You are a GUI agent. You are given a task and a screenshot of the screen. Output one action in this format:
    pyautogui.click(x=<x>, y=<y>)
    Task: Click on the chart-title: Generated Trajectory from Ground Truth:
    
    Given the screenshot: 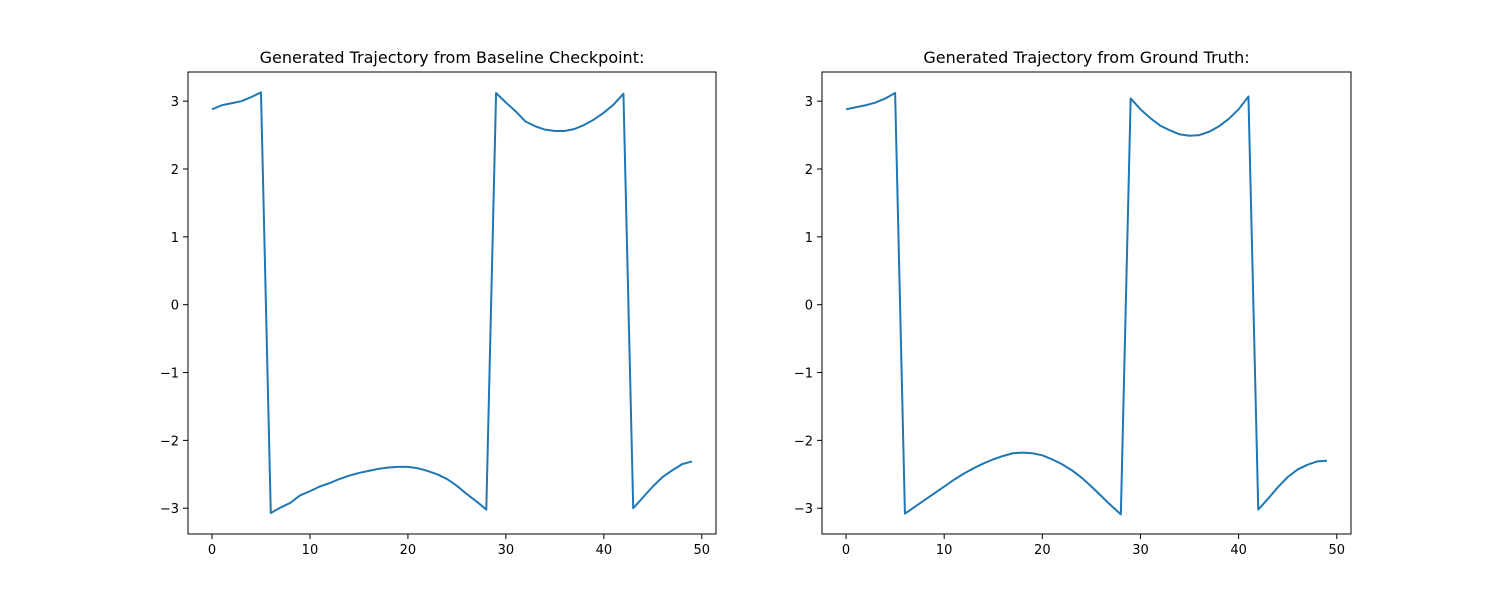 What is the action you would take?
    pyautogui.click(x=1086, y=57)
    